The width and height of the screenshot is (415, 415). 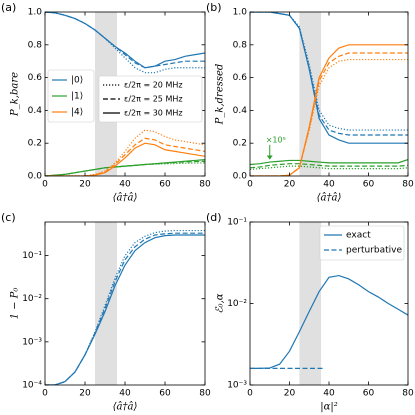 What do you see at coordinates (358, 236) in the screenshot?
I see `legend-label: exact` at bounding box center [358, 236].